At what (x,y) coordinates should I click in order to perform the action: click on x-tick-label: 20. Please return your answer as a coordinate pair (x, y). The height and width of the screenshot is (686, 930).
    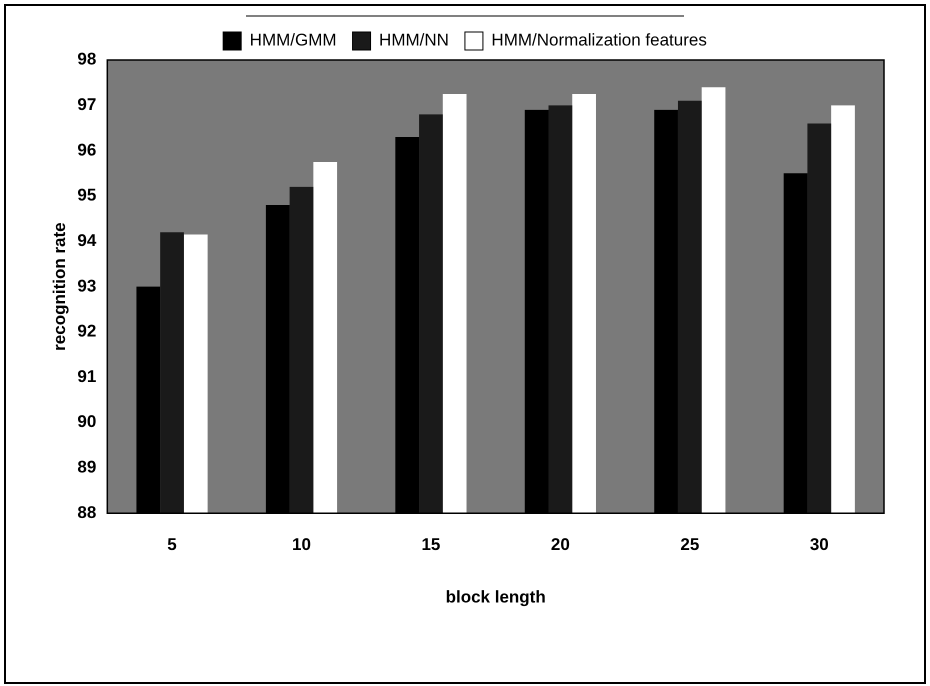
    Looking at the image, I should click on (560, 544).